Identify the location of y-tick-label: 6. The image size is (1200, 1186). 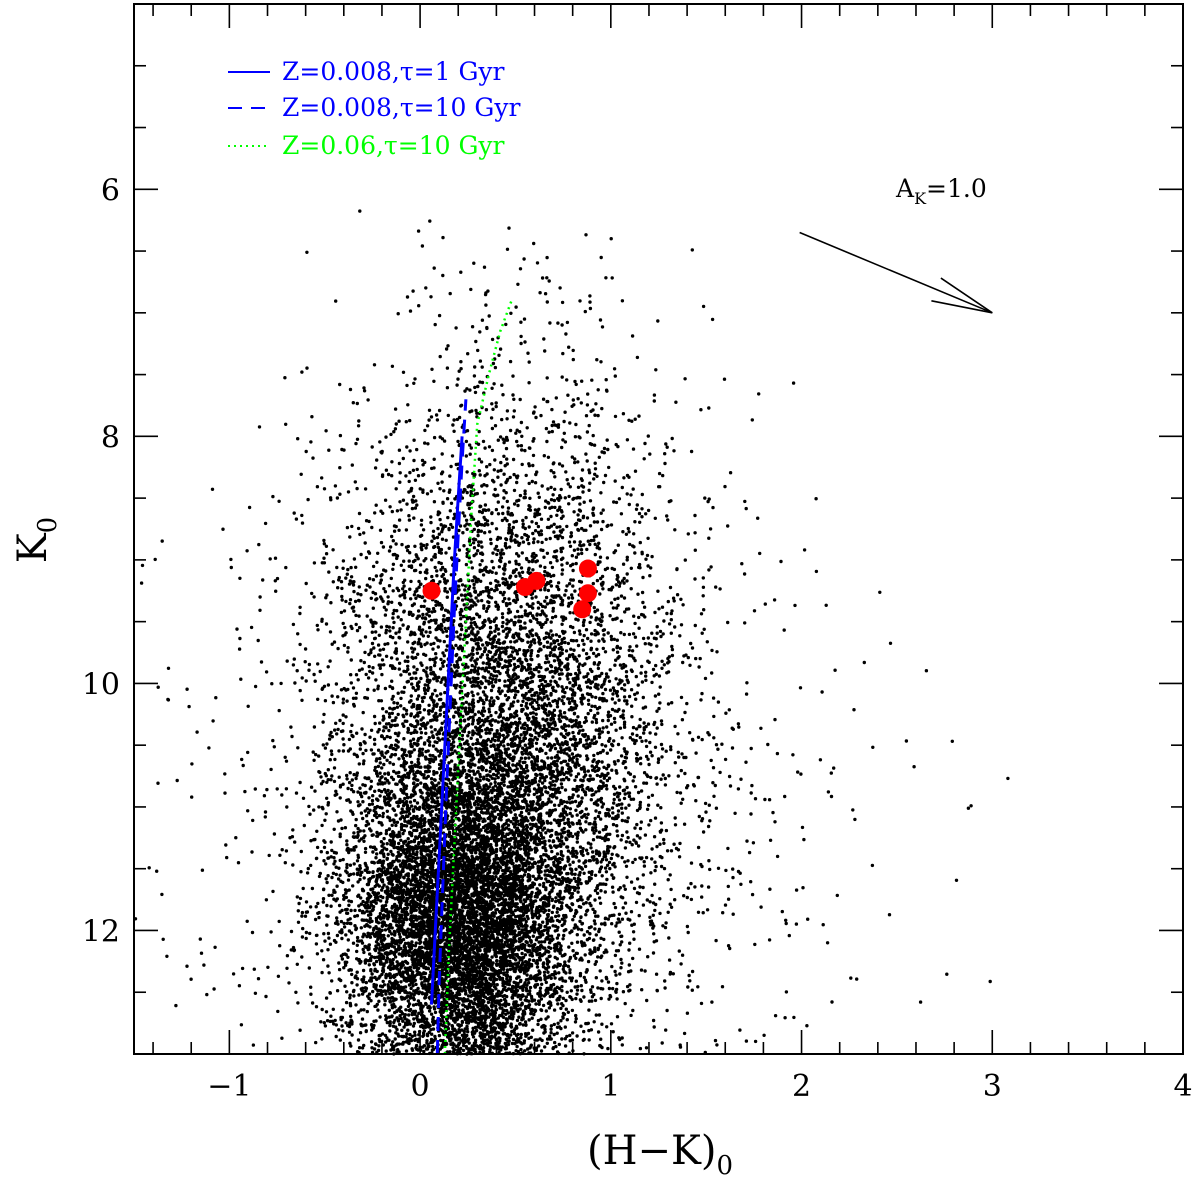
(110, 190).